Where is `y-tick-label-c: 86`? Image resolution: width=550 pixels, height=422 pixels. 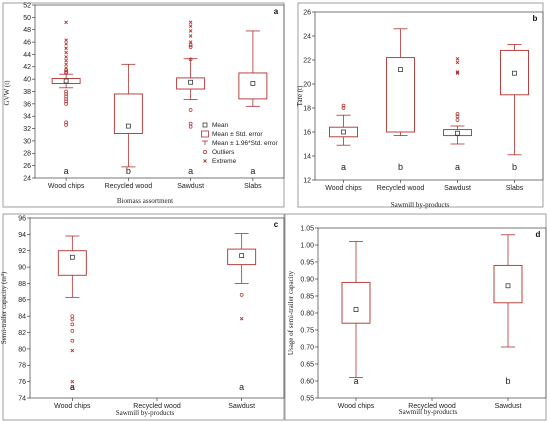 y-tick-label-c: 86 is located at coordinates (22, 300).